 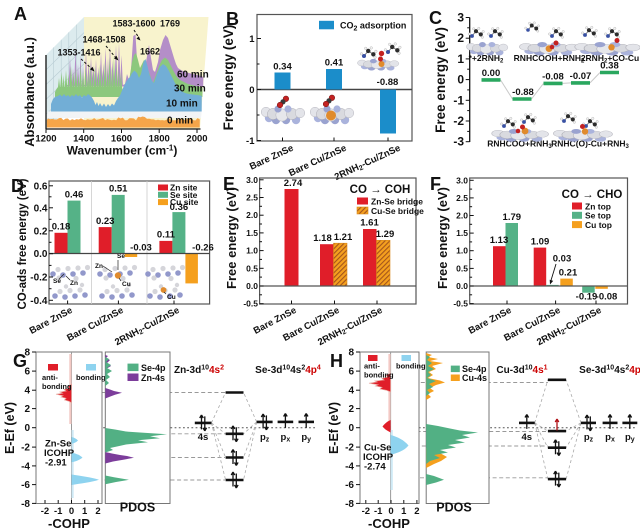 I want to click on svg-text: 8, so click(x=27, y=353).